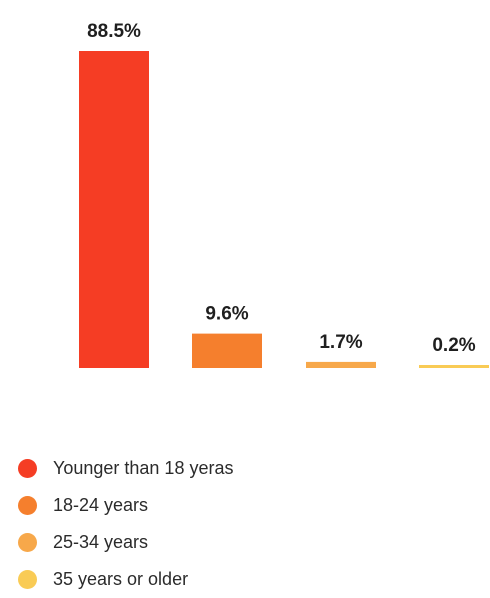 The width and height of the screenshot is (490, 598). I want to click on legend-item-18-24: 18-24 years, so click(125, 505).